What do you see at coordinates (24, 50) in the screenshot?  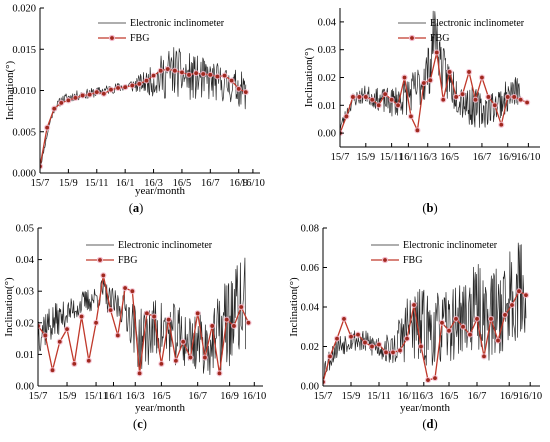 I see `y-tick-label: 0.015` at bounding box center [24, 50].